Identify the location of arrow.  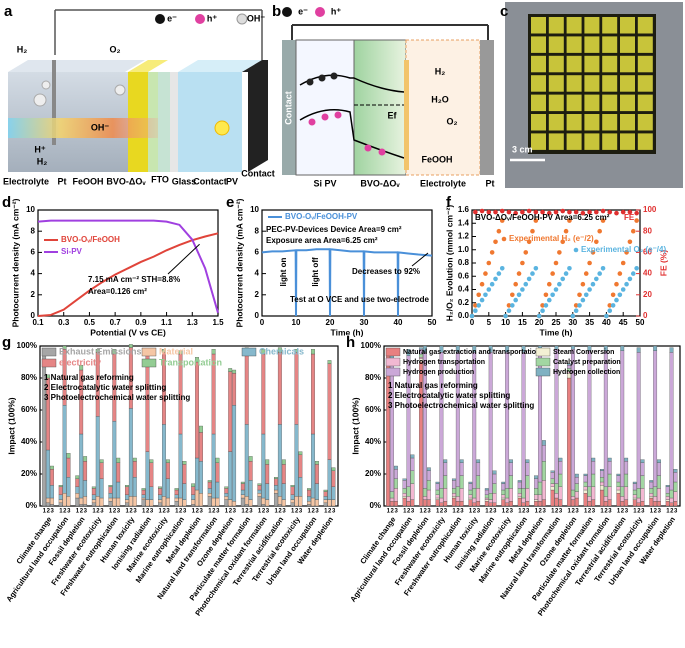
(420, 259).